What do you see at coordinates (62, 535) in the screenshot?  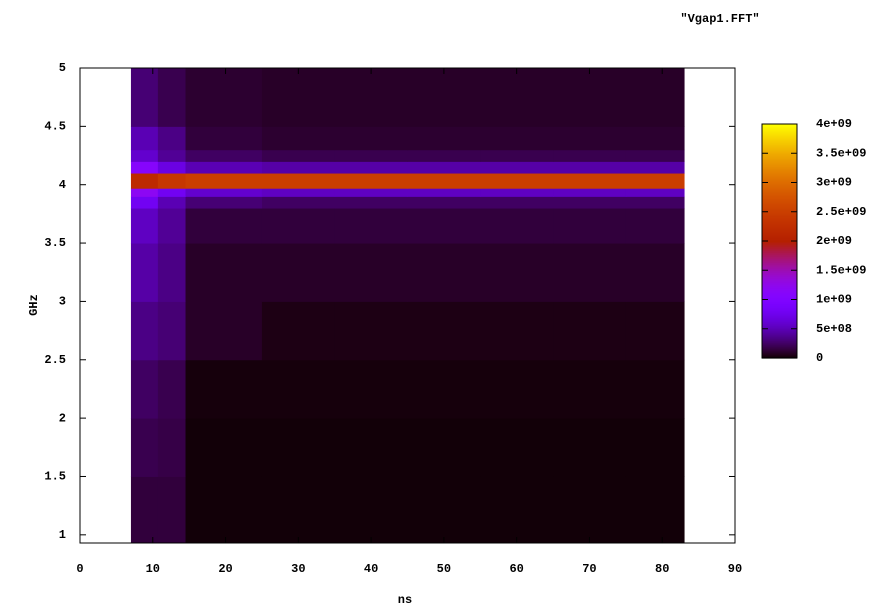 I see `y-tick-label: 1` at bounding box center [62, 535].